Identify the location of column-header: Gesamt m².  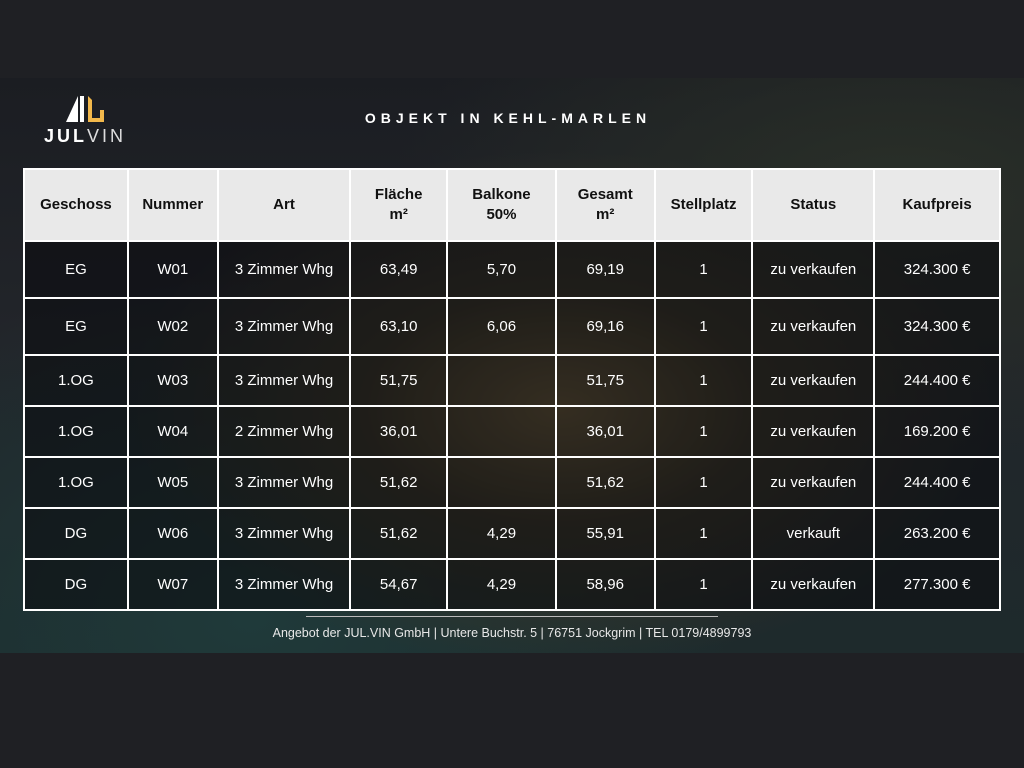
(605, 205).